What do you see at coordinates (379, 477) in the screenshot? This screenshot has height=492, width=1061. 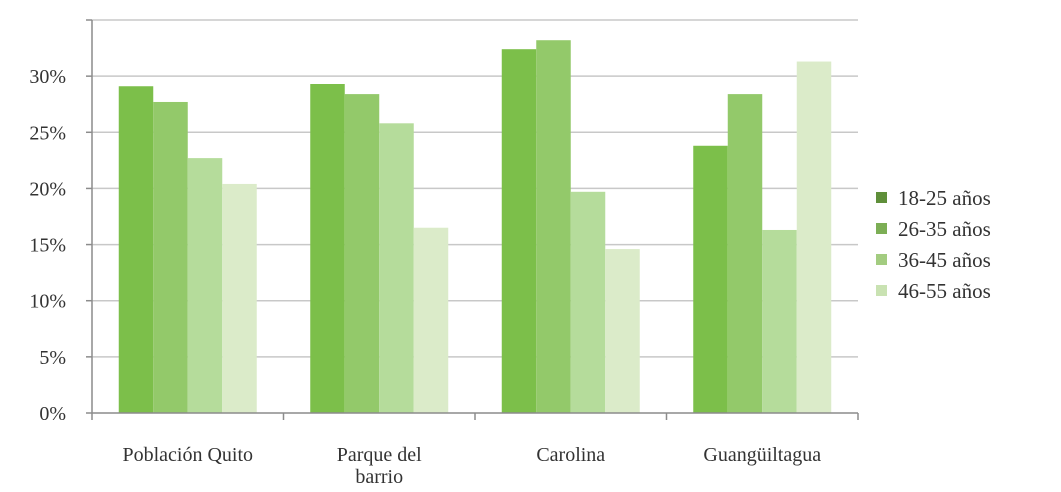 I see `category-label: barrio` at bounding box center [379, 477].